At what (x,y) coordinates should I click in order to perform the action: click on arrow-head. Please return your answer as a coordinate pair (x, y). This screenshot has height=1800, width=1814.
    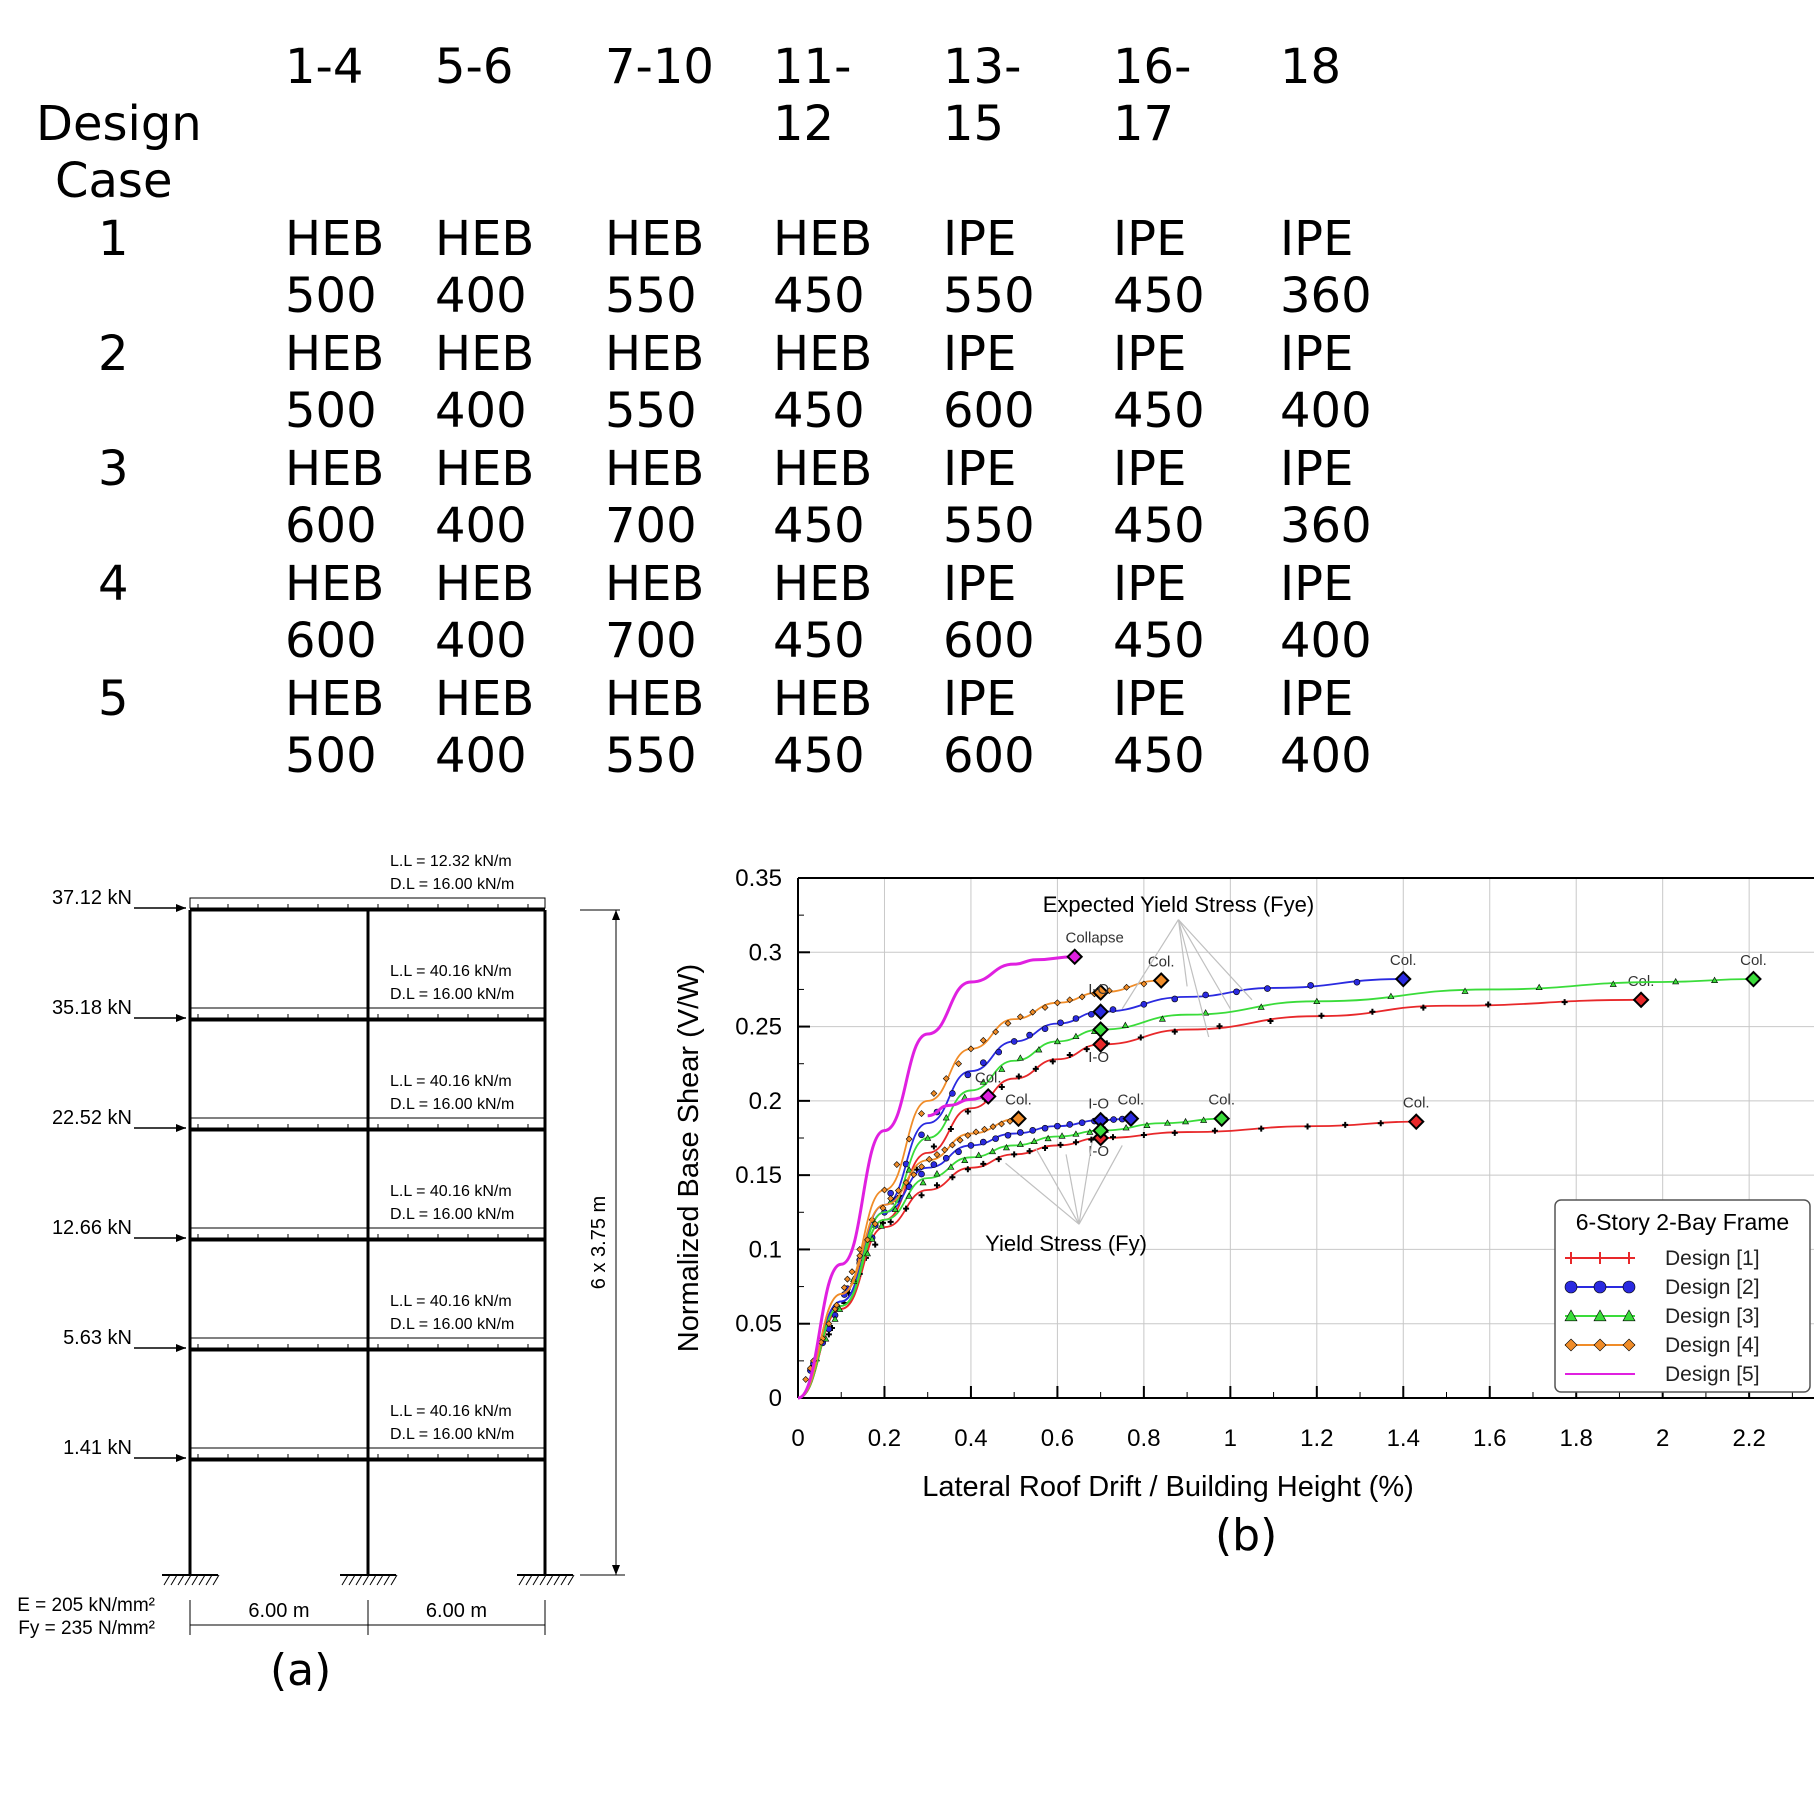
    Looking at the image, I should click on (616, 915).